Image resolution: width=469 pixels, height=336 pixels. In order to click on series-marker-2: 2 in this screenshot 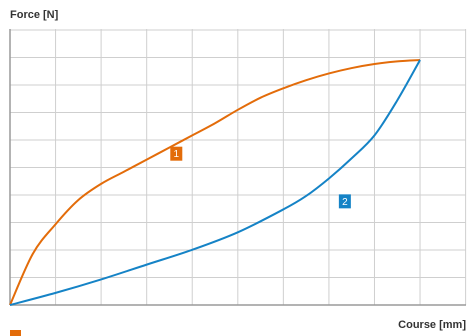, I will do `click(344, 201)`.